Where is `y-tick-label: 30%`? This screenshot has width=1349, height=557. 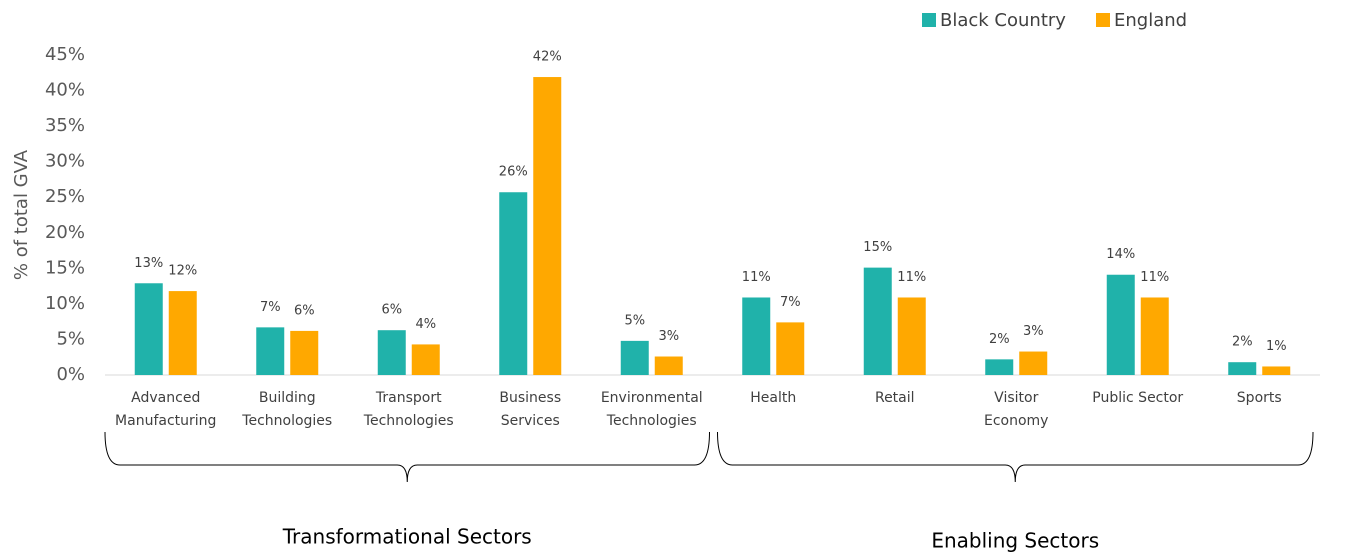
y-tick-label: 30% is located at coordinates (65, 161).